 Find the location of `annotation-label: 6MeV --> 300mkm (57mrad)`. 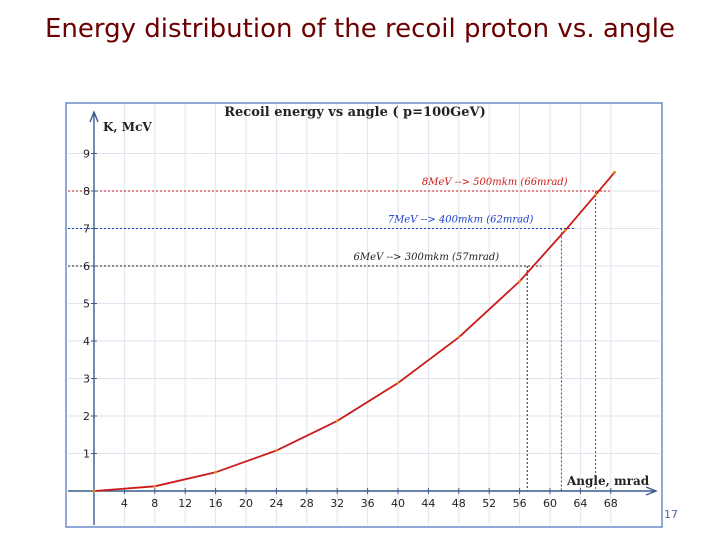

annotation-label: 6MeV --> 300mkm (57mrad) is located at coordinates (427, 257).